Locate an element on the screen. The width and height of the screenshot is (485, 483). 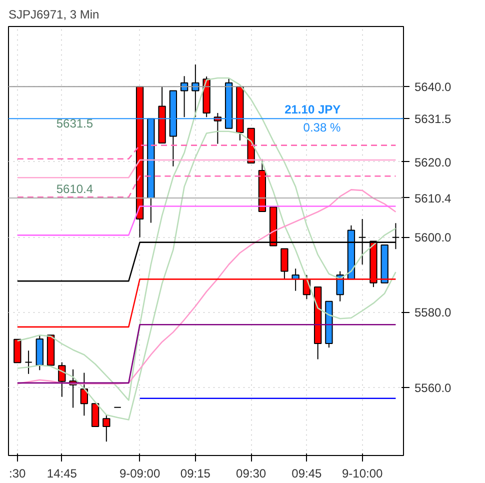
x-tick-label: 09:15 is located at coordinates (195, 473).